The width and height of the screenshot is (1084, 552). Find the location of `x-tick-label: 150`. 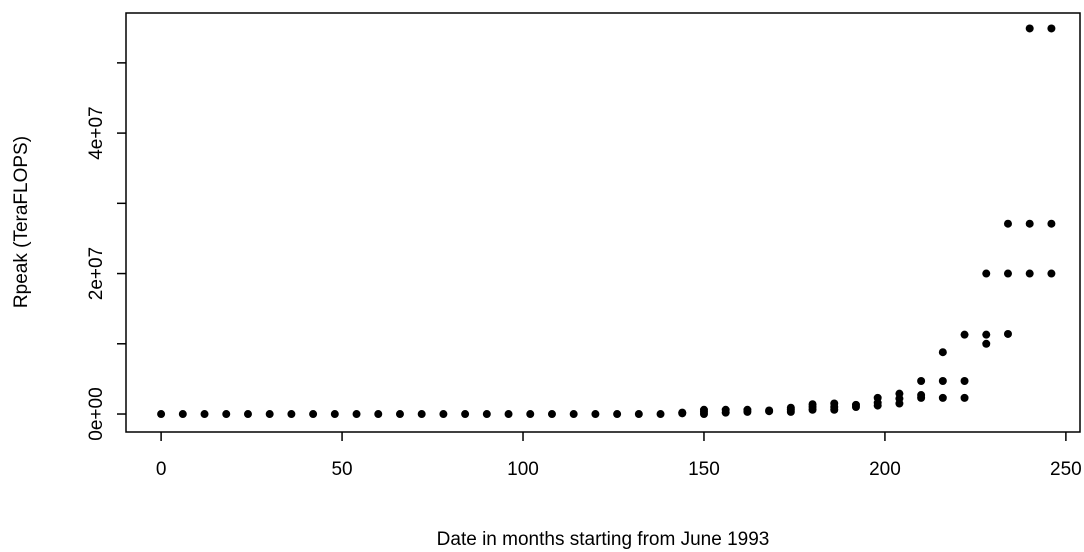

x-tick-label: 150 is located at coordinates (704, 469).